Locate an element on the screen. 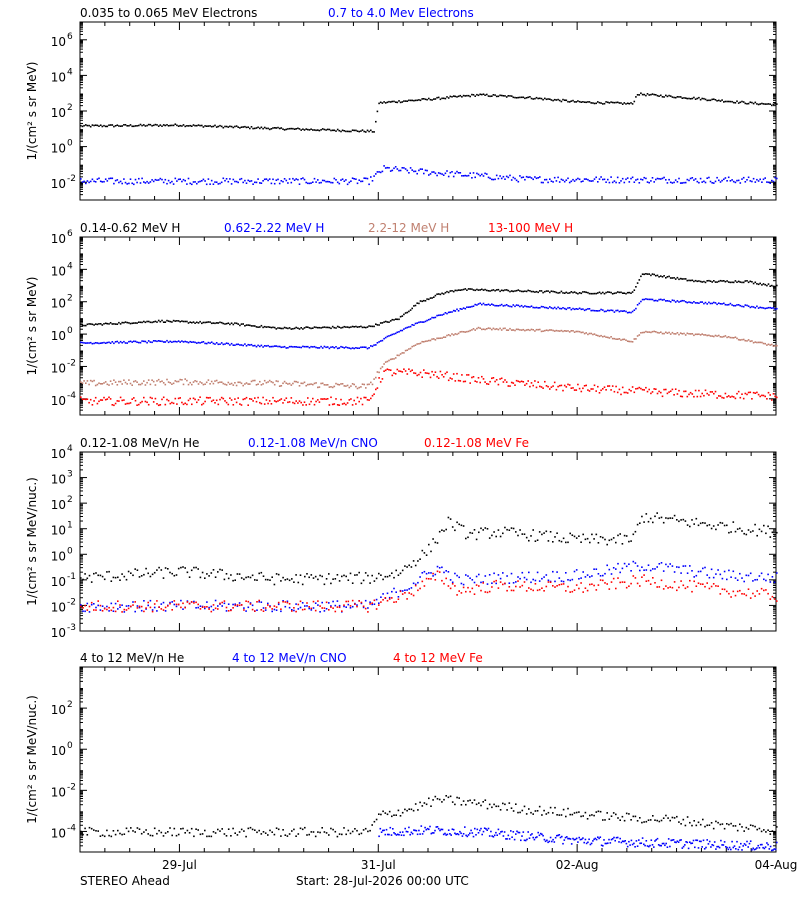 The height and width of the screenshot is (900, 800). y-tick-label: 10 is located at coordinates (58, 751).